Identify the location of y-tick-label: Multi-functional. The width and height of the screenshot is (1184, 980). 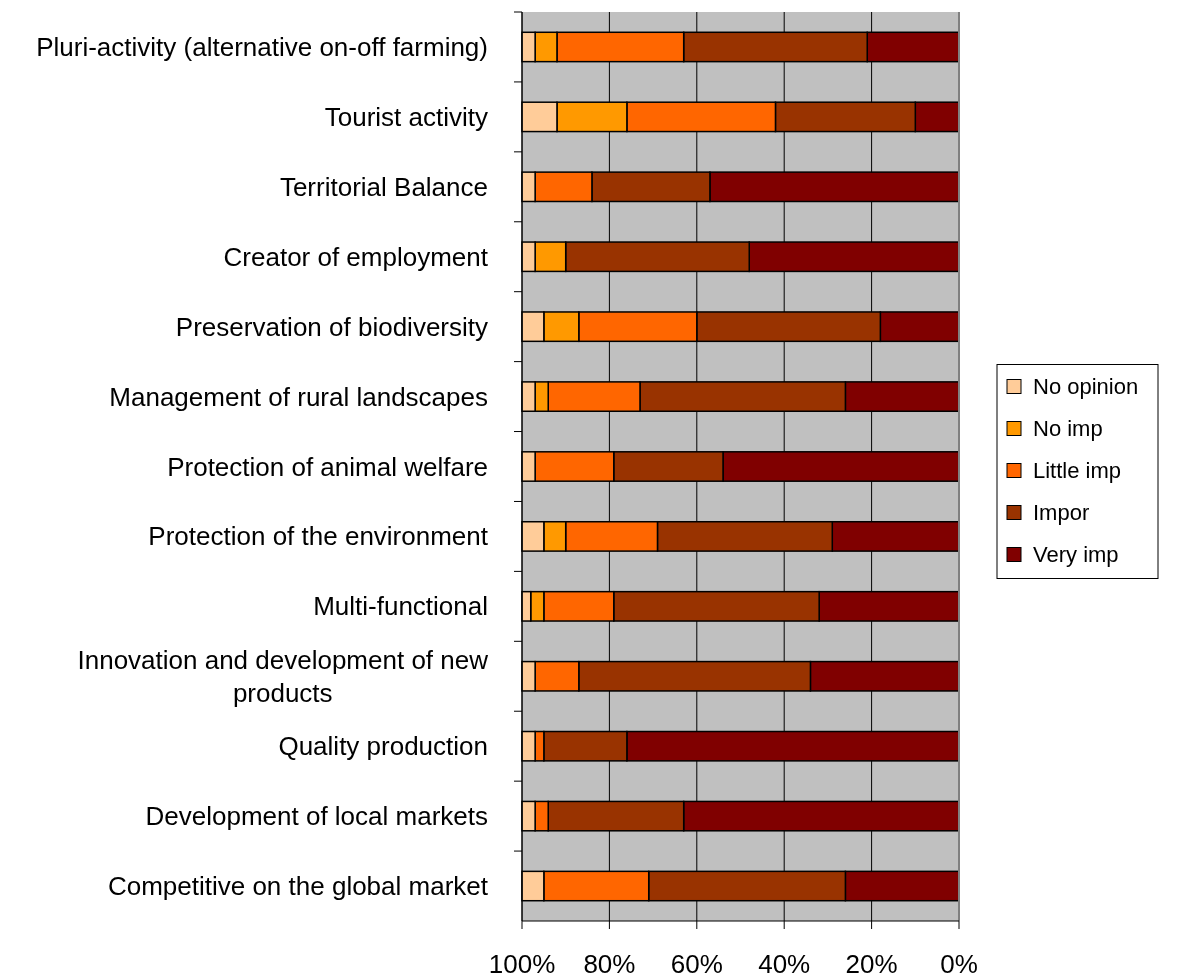
(400, 606).